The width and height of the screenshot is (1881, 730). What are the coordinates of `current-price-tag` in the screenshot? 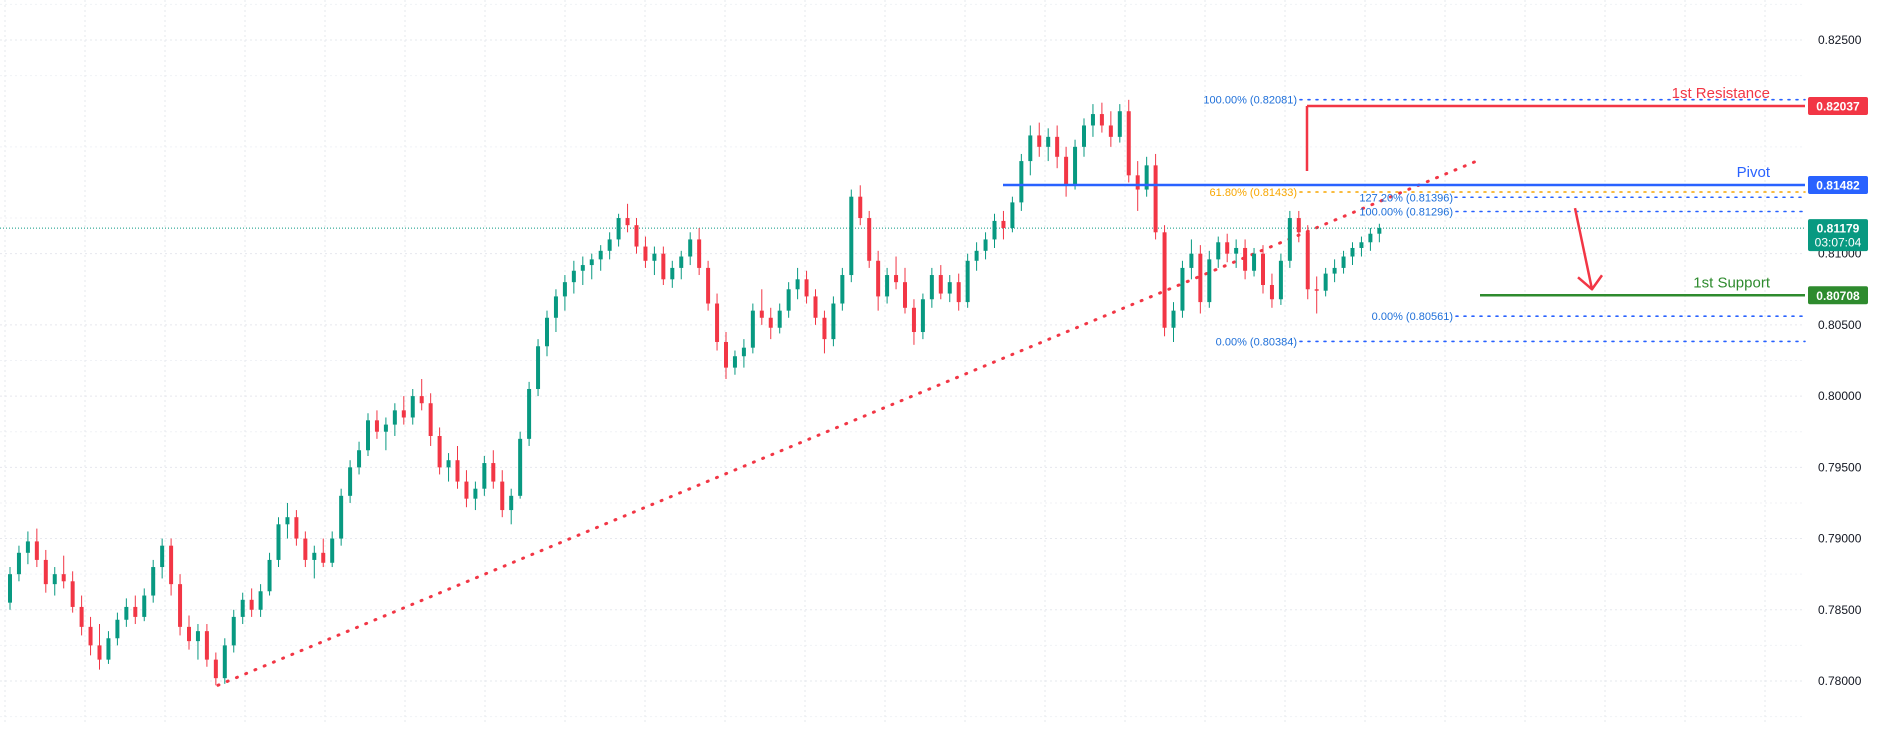 It's located at (1838, 235).